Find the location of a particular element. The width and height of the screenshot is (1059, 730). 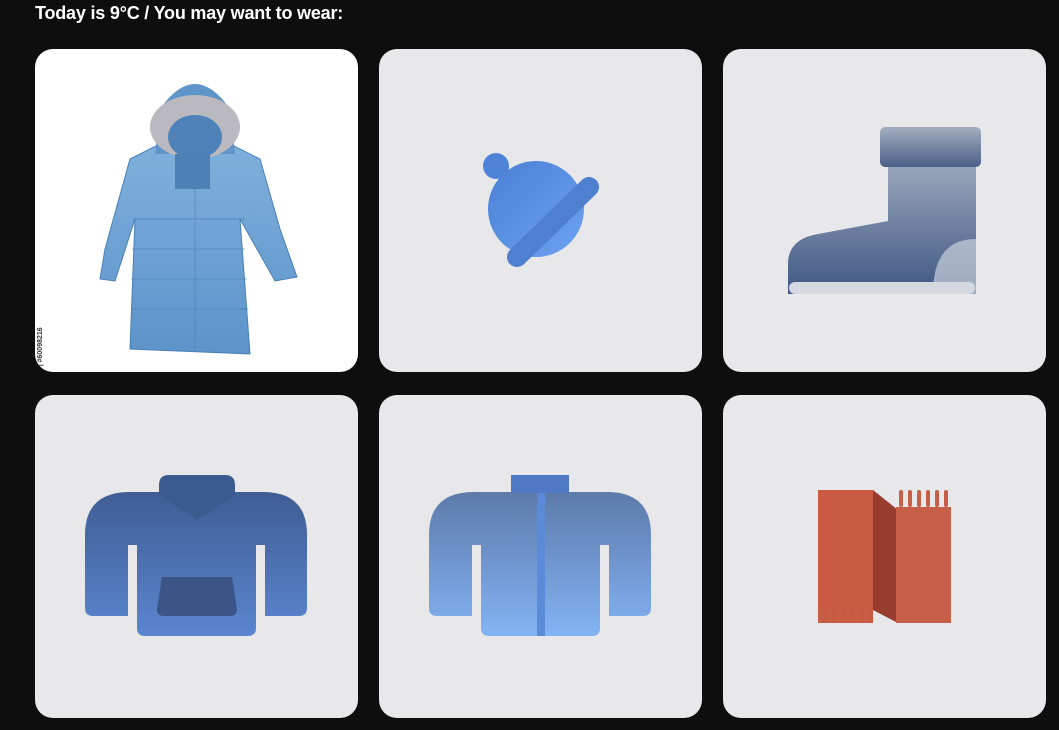

hoodie-card is located at coordinates (196, 556).